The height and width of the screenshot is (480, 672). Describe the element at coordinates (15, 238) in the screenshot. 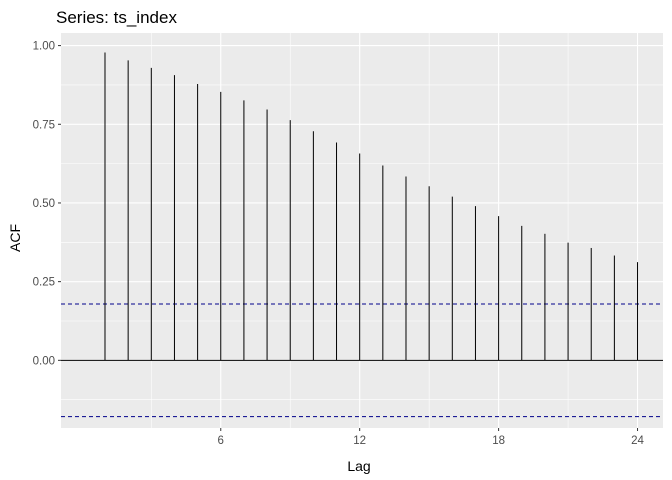

I see `y-axis-title: ACF` at that location.